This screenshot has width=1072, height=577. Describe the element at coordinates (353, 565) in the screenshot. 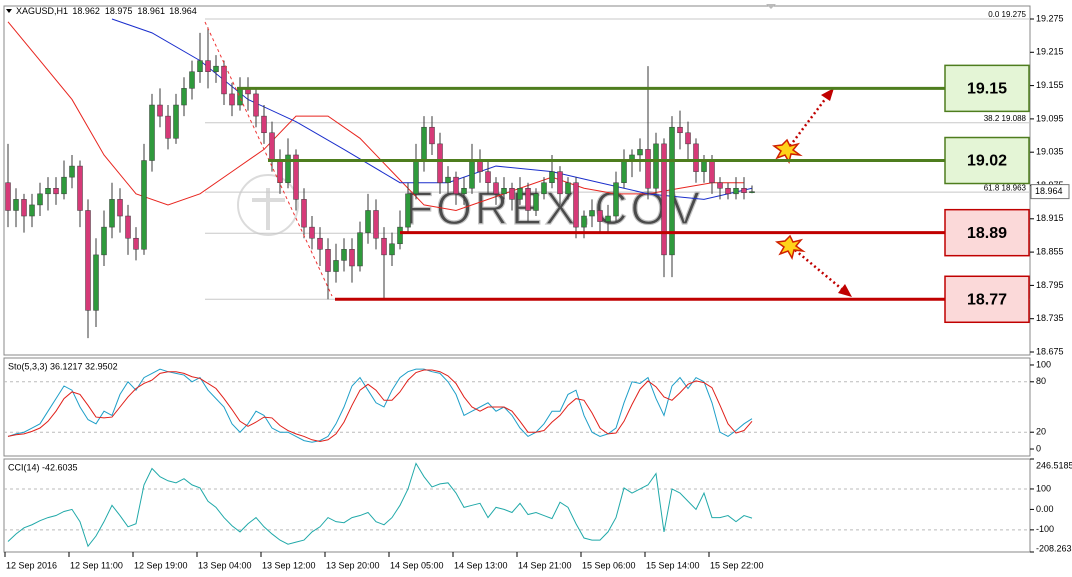

I see `x-tick-label: 13 Sep 20:00` at that location.